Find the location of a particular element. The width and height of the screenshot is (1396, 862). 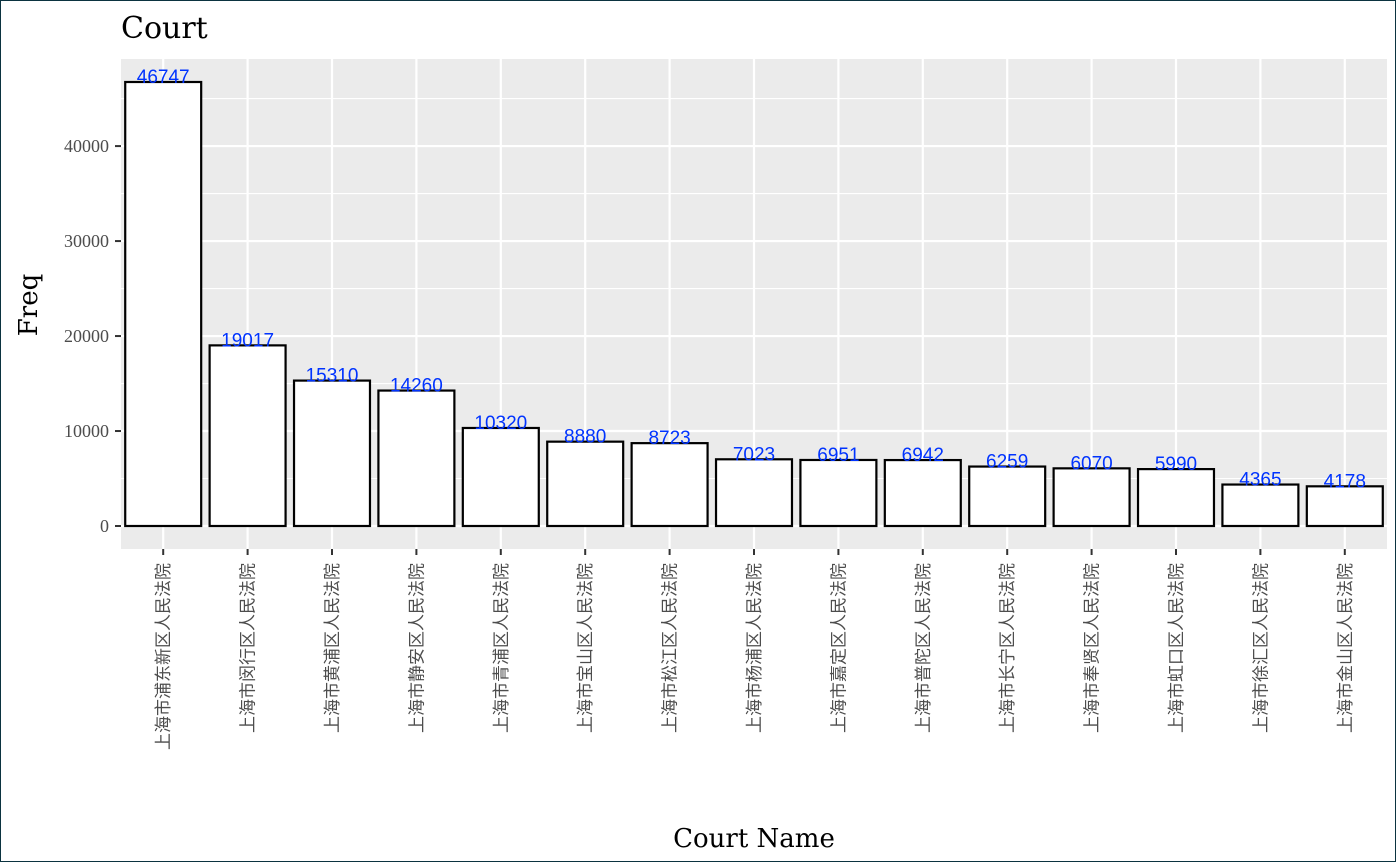

x-tick-label: 上海市嘉定区人民法院 is located at coordinates (839, 648).